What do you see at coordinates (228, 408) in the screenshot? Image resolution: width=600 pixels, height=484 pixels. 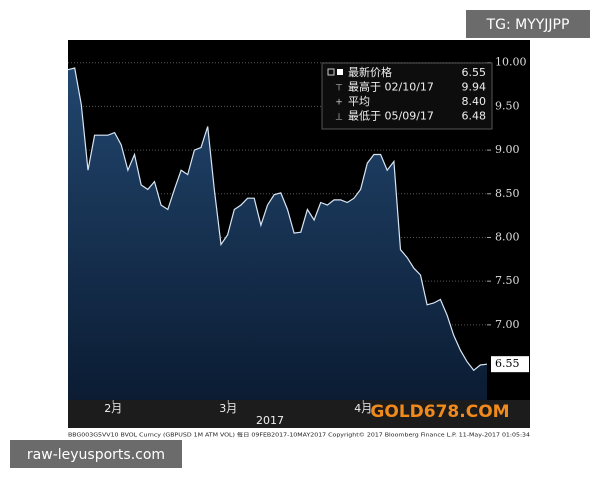 I see `x-tick-label: 3月` at bounding box center [228, 408].